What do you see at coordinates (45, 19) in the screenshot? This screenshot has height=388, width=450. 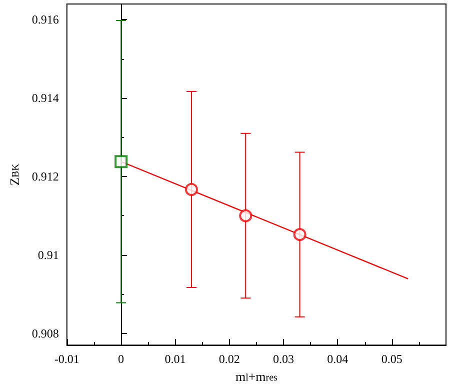 I see `y-tick-label: 0.916` at bounding box center [45, 19].